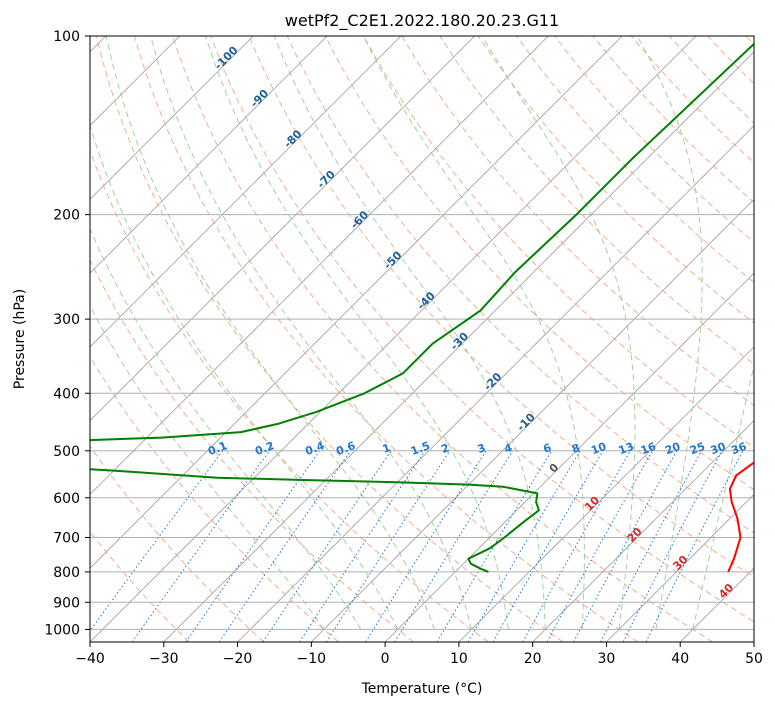 This screenshot has width=775, height=708. I want to click on mixing-ratio-label: 10, so click(598, 449).